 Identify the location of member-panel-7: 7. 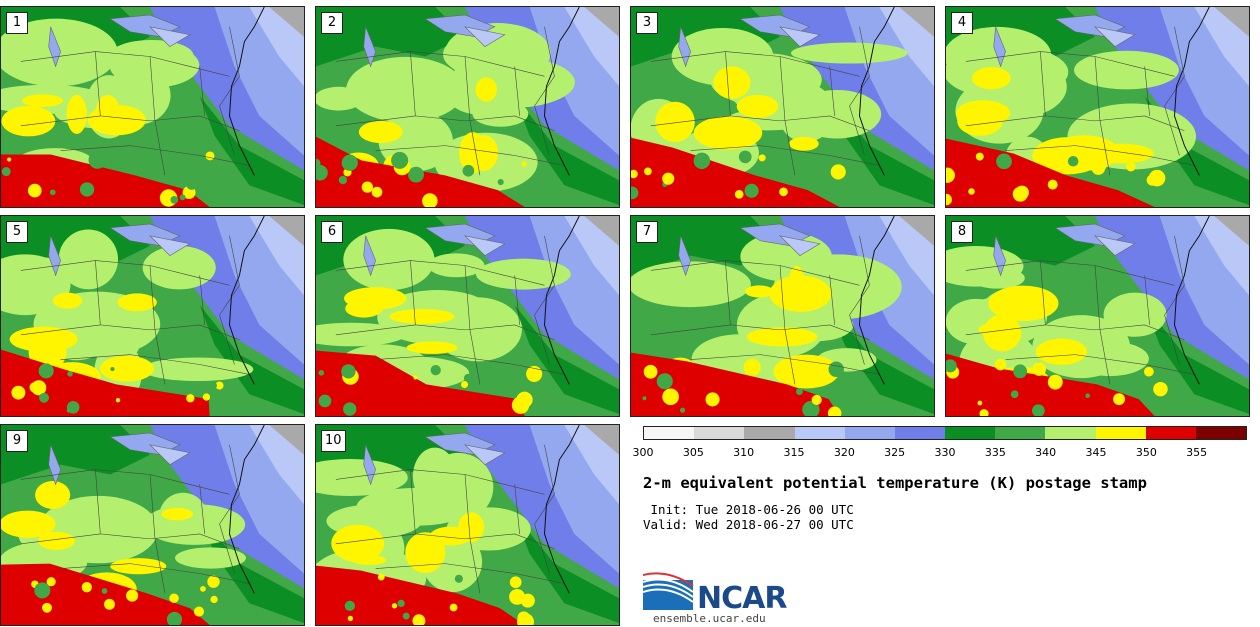
(782, 316).